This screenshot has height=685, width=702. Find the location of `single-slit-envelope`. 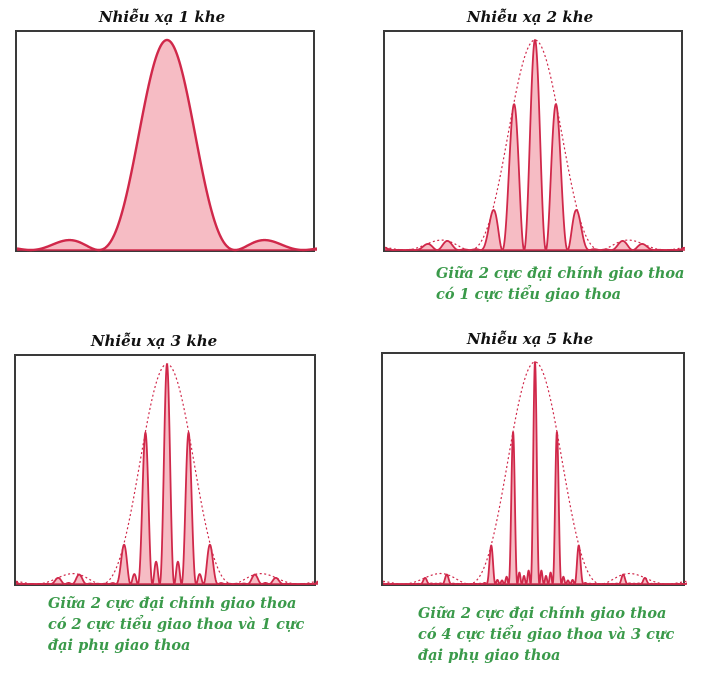

single-slit-envelope is located at coordinates (535, 145).